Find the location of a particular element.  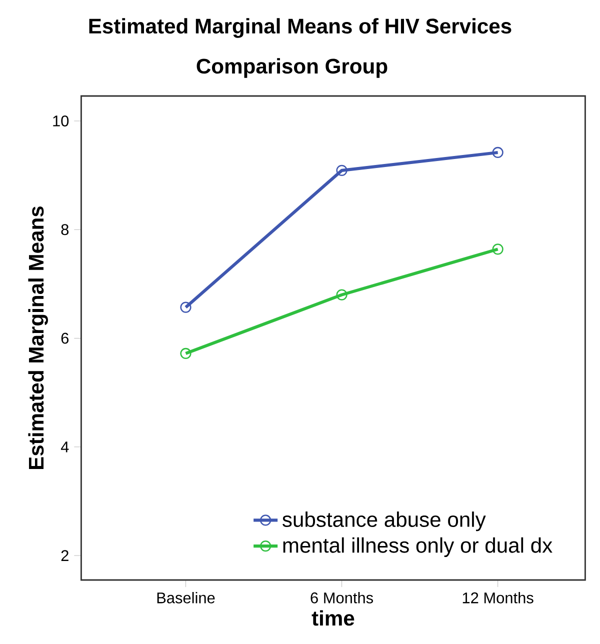

x-axis-title: time is located at coordinates (333, 618).